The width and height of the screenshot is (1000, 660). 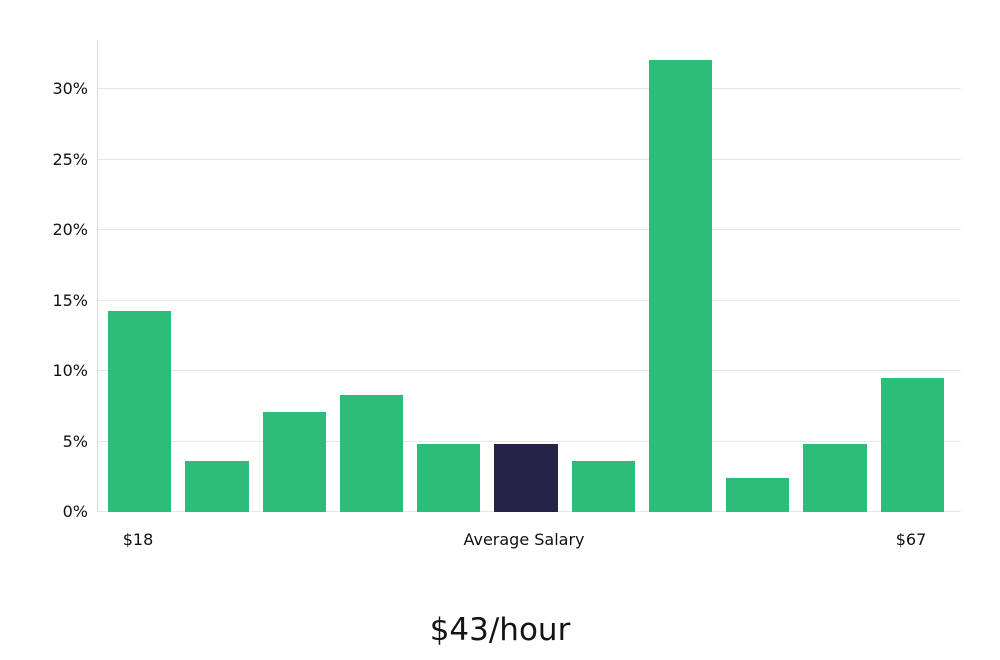 I want to click on y-tick-label: 30%, so click(x=70, y=89).